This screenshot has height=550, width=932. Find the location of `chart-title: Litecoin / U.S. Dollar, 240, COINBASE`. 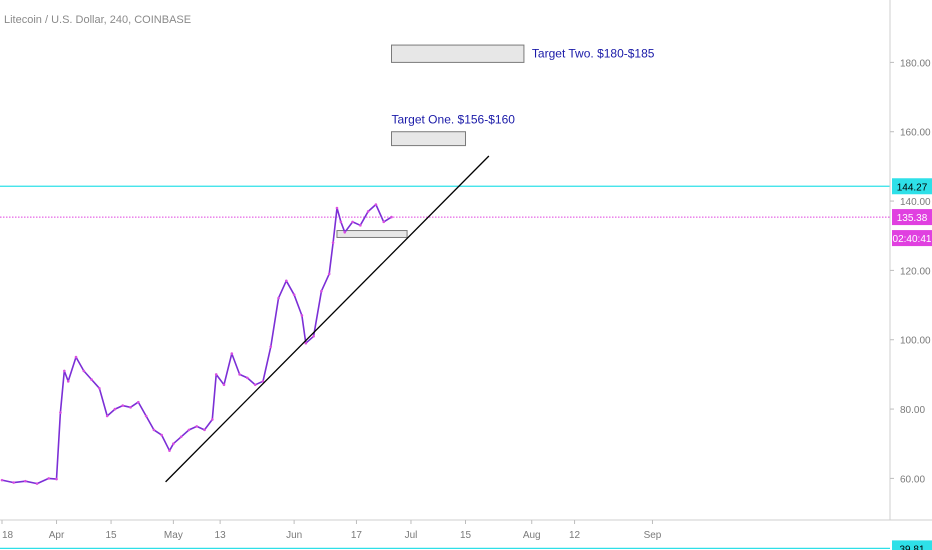

chart-title: Litecoin / U.S. Dollar, 240, COINBASE is located at coordinates (97, 20).